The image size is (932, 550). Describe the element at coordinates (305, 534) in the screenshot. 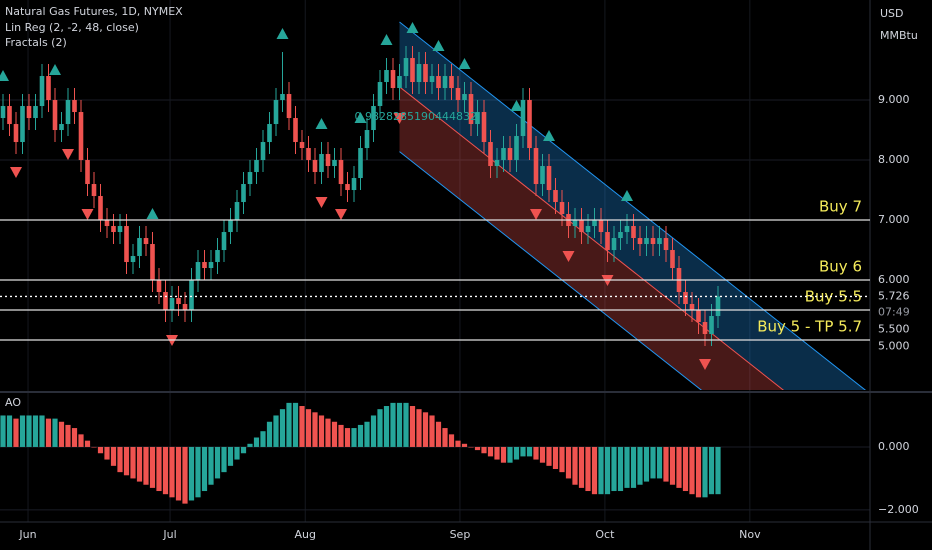

I see `x-tick-label: Aug` at that location.